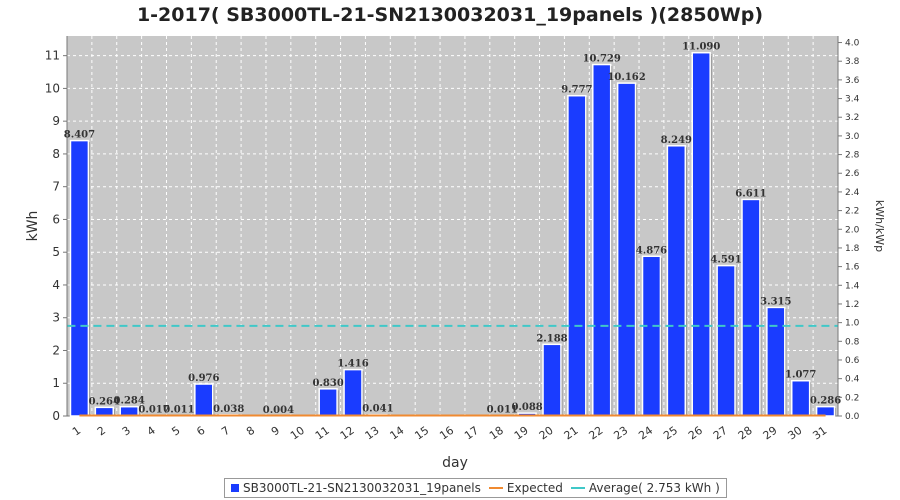  What do you see at coordinates (203, 378) in the screenshot?
I see `data-label: 0.976` at bounding box center [203, 378].